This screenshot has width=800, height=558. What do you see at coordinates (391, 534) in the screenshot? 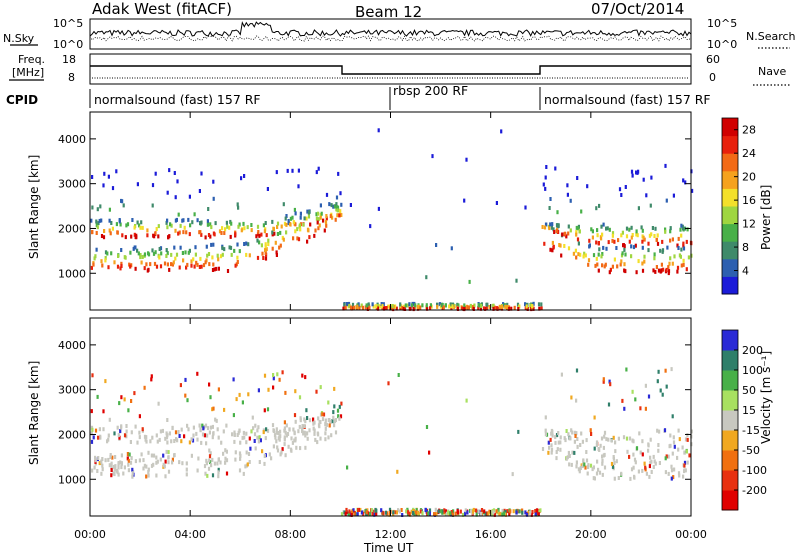
I see `time-tick-label: 12:00` at bounding box center [391, 534].